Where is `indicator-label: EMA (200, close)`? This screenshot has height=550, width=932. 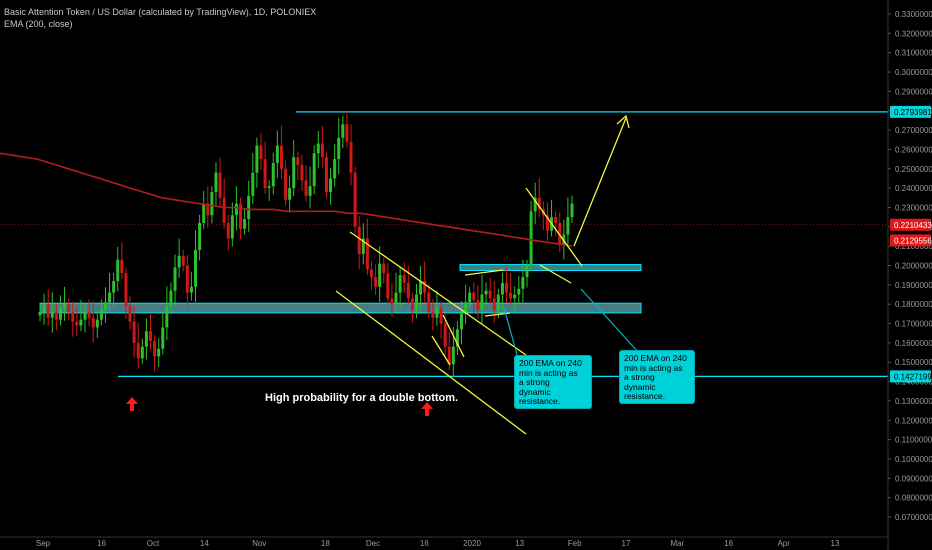
indicator-label: EMA (200, close) is located at coordinates (38, 24).